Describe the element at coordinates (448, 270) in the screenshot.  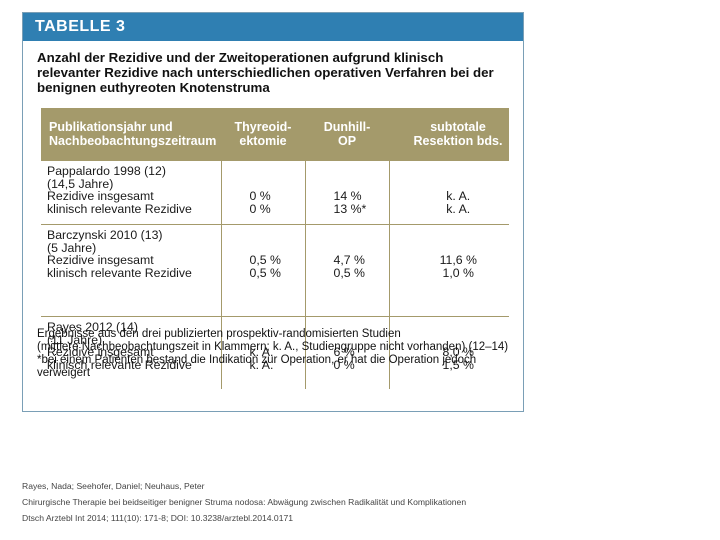
I see `subtotal-cell: 11,6 % 1,0 %` at that location.